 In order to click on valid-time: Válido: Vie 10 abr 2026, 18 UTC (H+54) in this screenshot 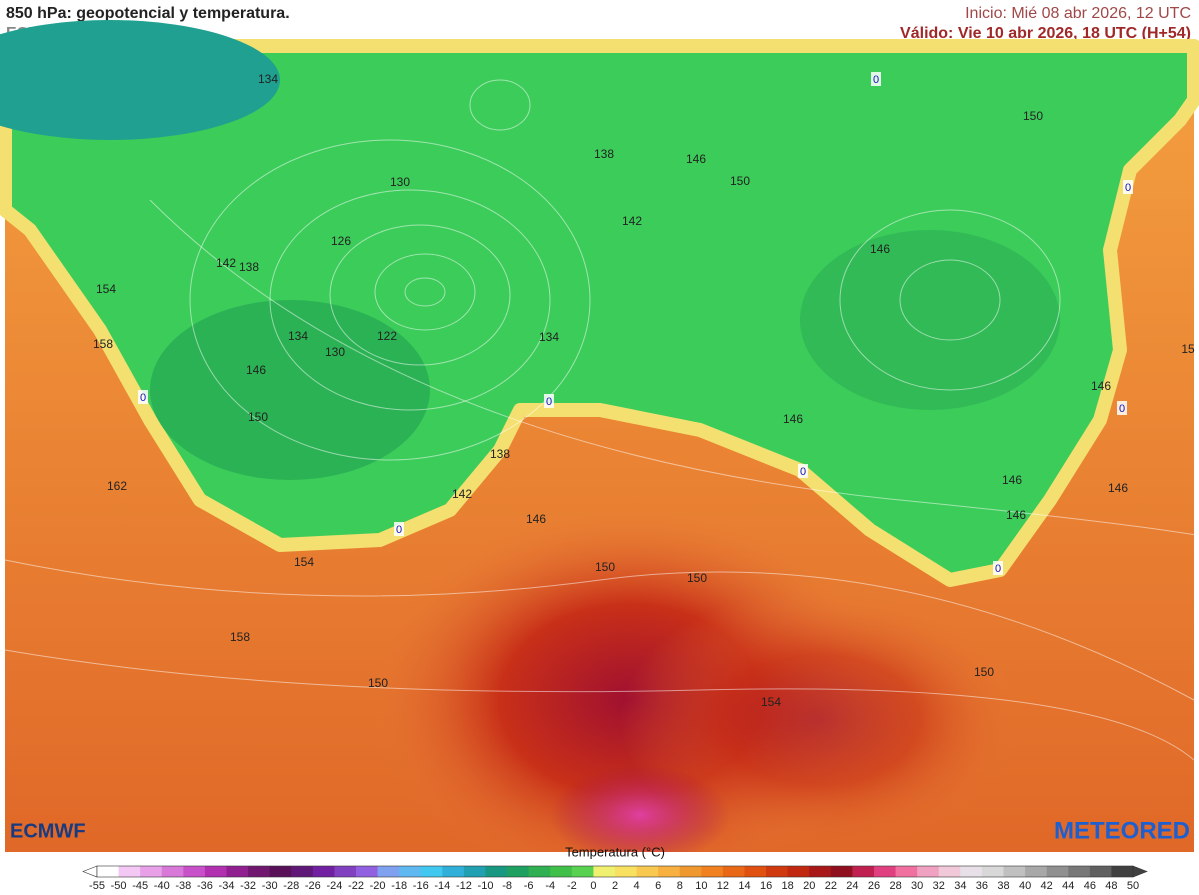, I will do `click(1045, 33)`.